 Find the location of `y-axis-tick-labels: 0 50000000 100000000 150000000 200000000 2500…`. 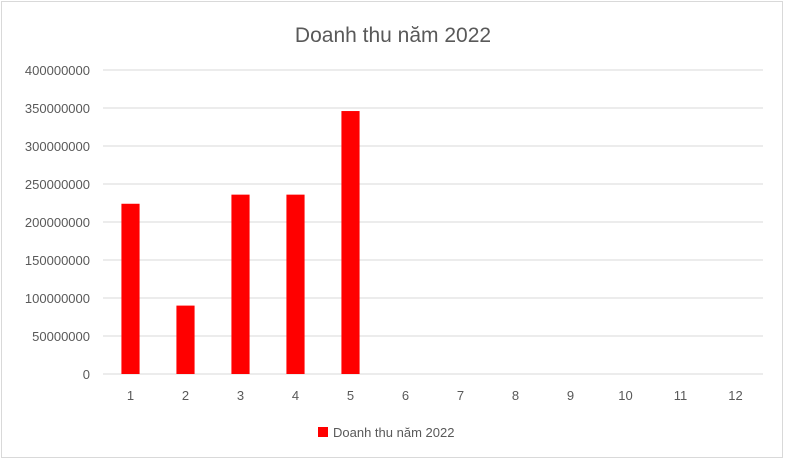

y-axis-tick-labels: 0 50000000 100000000 150000000 200000000 2500… is located at coordinates (57, 222).